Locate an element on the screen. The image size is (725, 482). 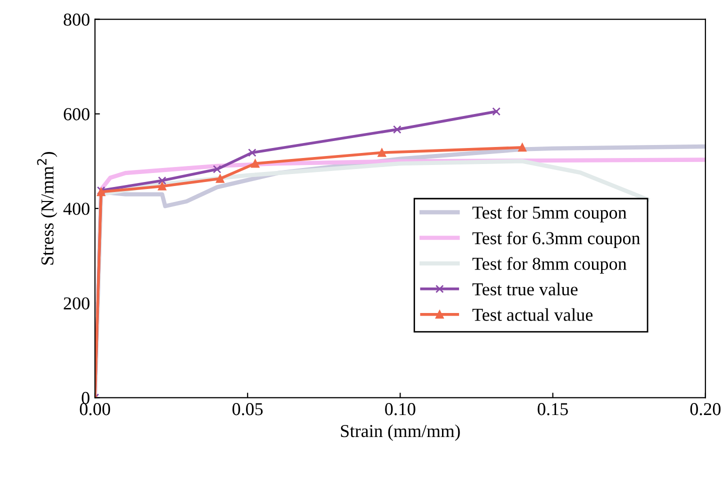
x-axis-title: Strain (mm/mm) is located at coordinates (400, 432).